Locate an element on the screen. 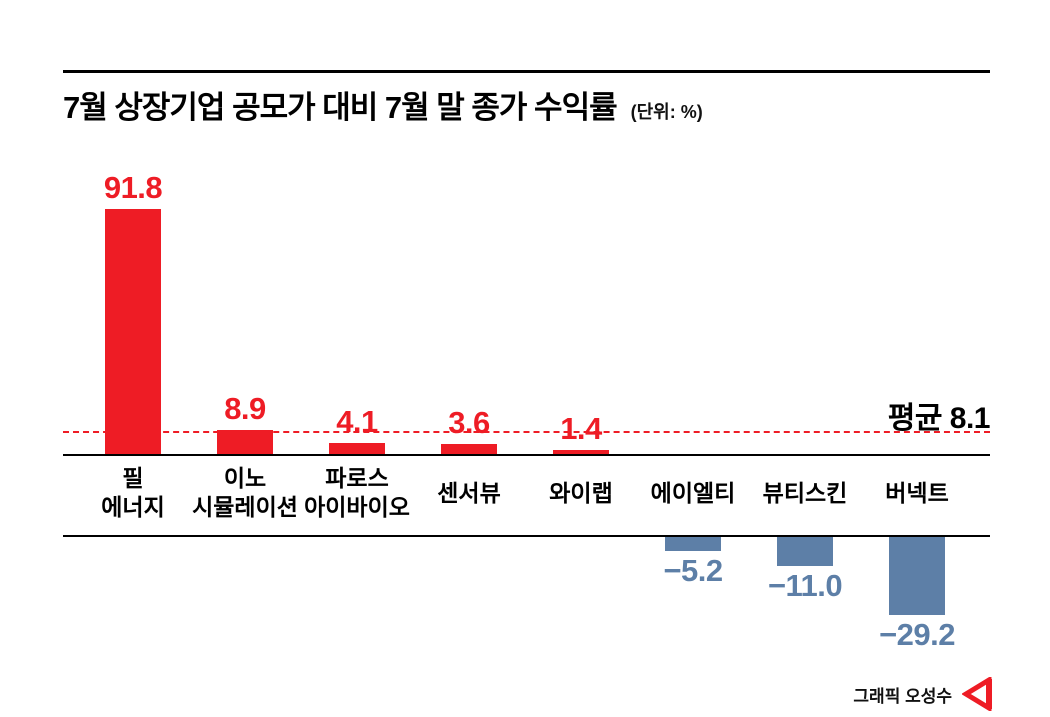 This screenshot has width=1050, height=717. category-label: 버넥트 is located at coordinates (917, 492).